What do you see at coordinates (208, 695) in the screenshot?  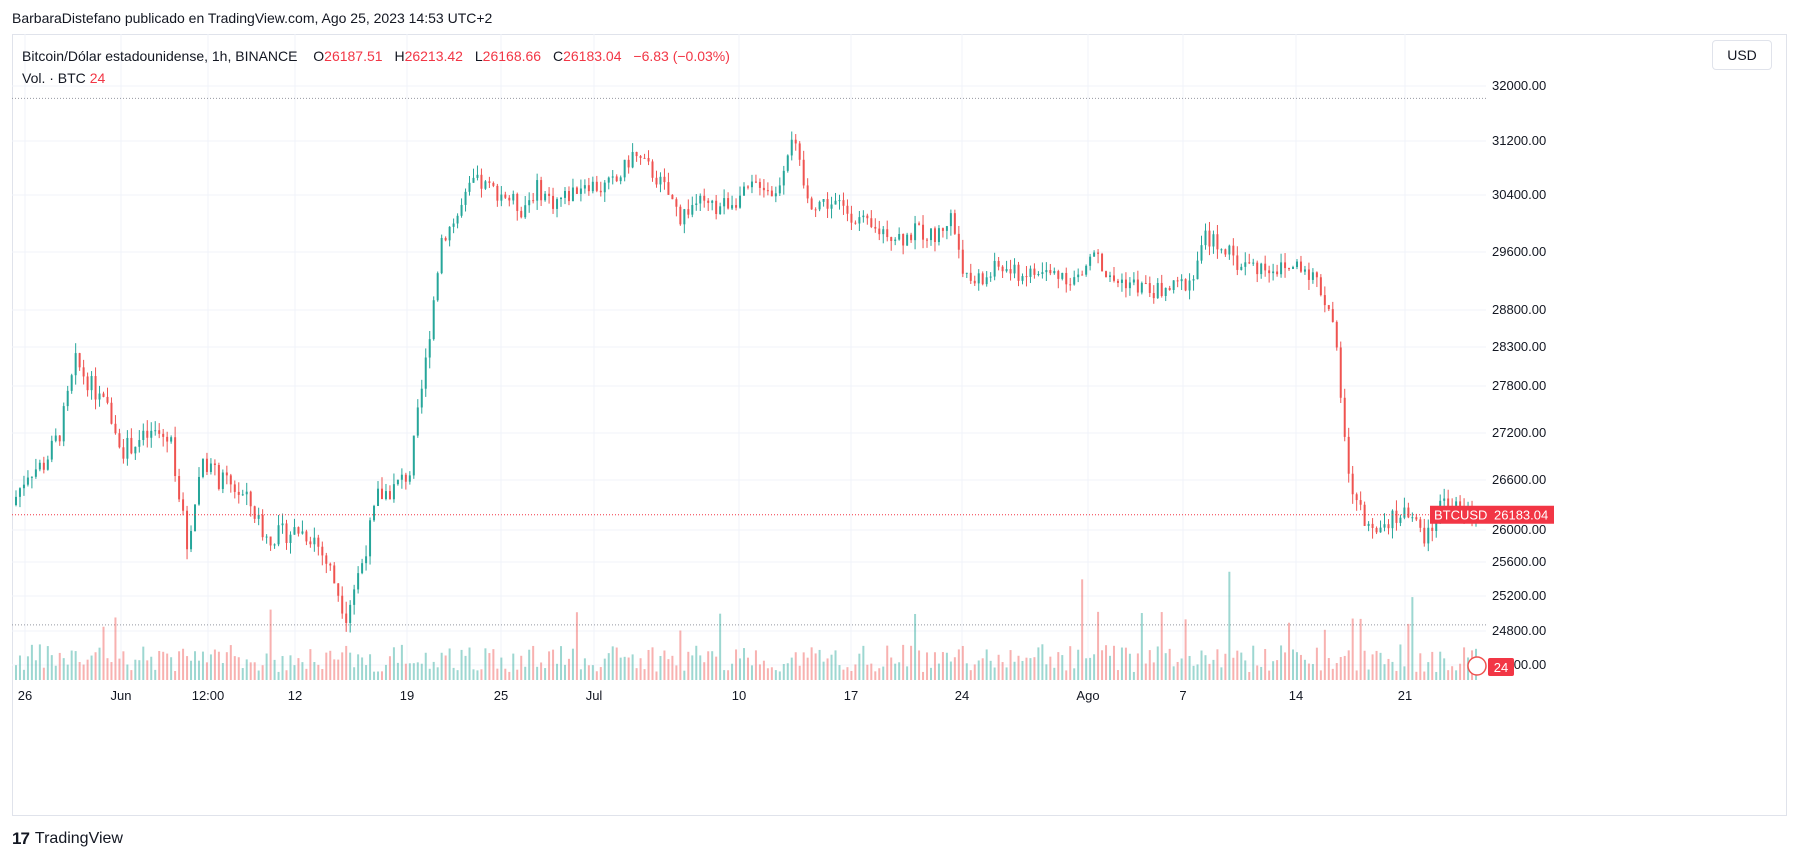 I see `x-tick-label: 12:00` at bounding box center [208, 695].